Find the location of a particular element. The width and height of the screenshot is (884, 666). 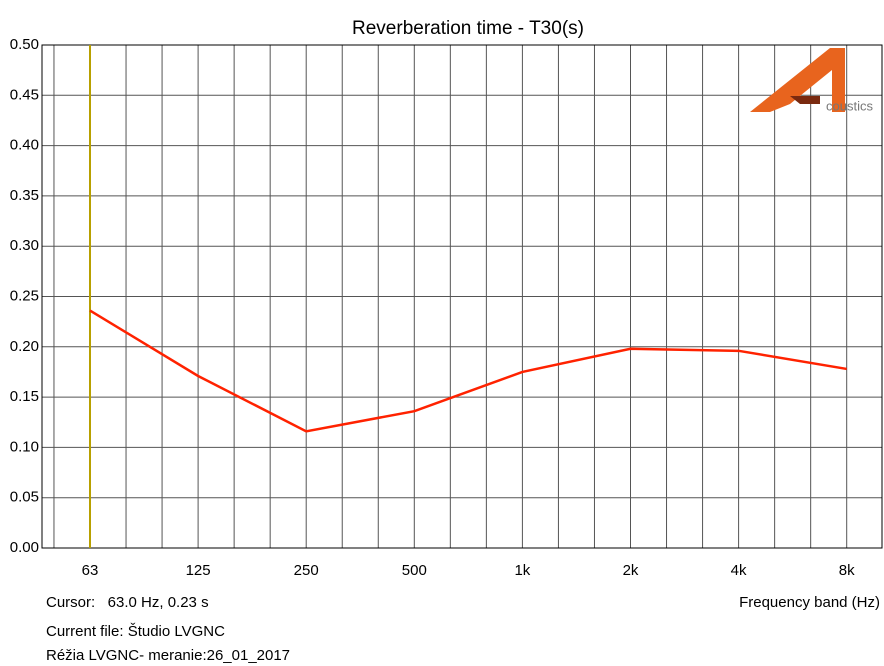

y-tick-label: 0.35 is located at coordinates (24, 195).